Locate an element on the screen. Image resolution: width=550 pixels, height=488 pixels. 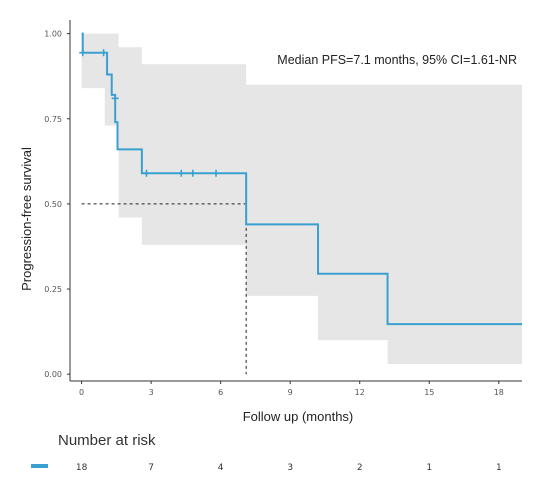
median-pfs-annotation: Median PFS=7.1 months, 95% CI=1.61-NR is located at coordinates (397, 60).